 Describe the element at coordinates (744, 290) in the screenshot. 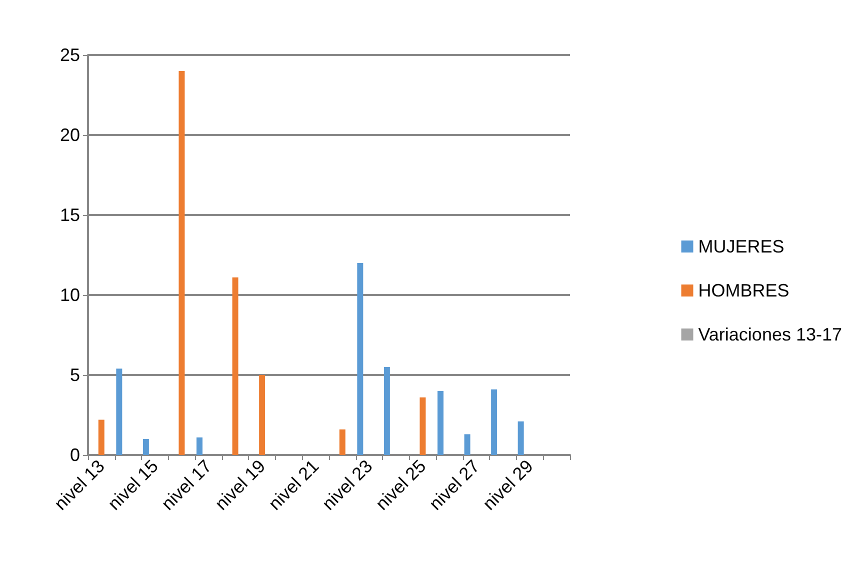

I see `legend-label: HOMBRES` at that location.